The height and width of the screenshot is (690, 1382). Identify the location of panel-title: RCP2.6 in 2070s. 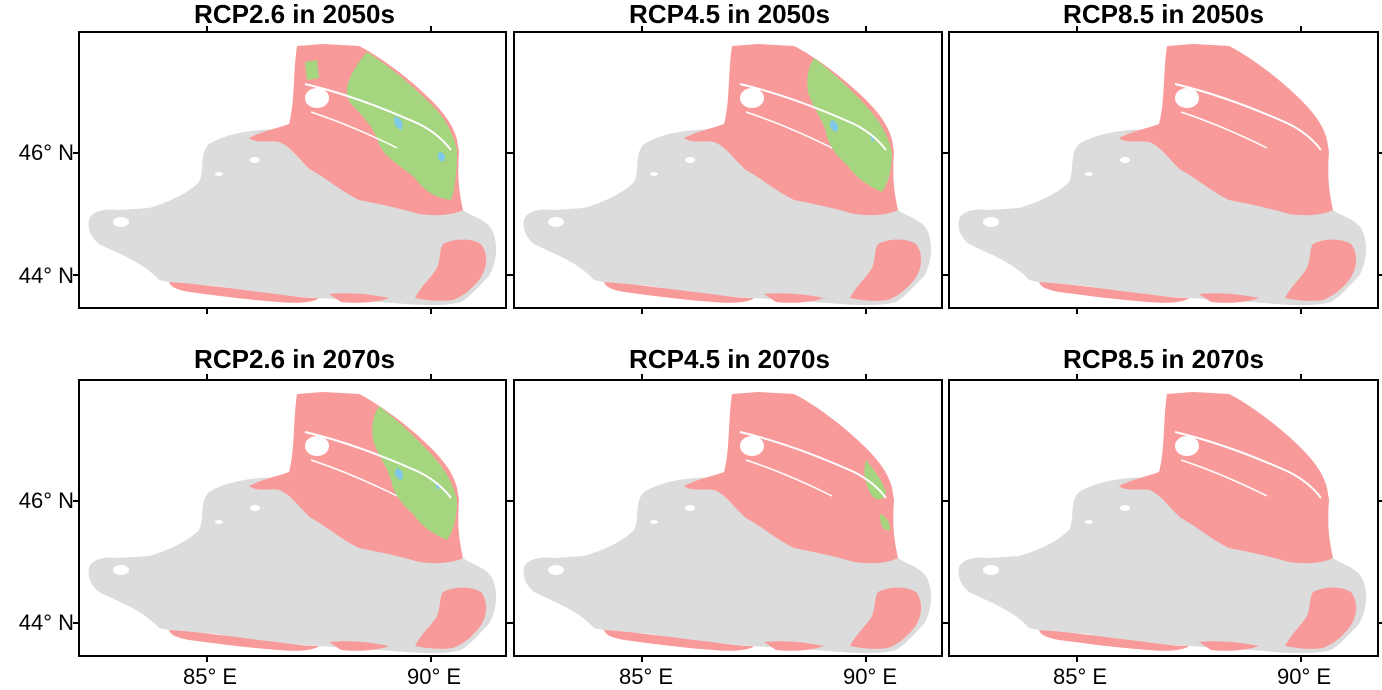
(294, 359).